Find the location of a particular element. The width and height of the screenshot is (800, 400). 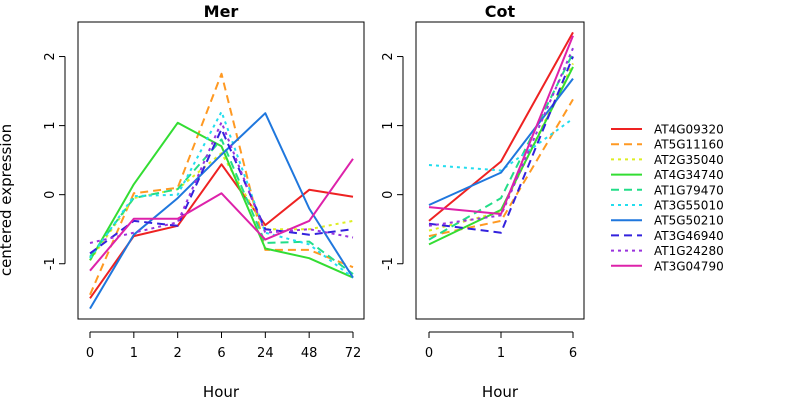

cot-series-at3g46940 is located at coordinates (501, 145).